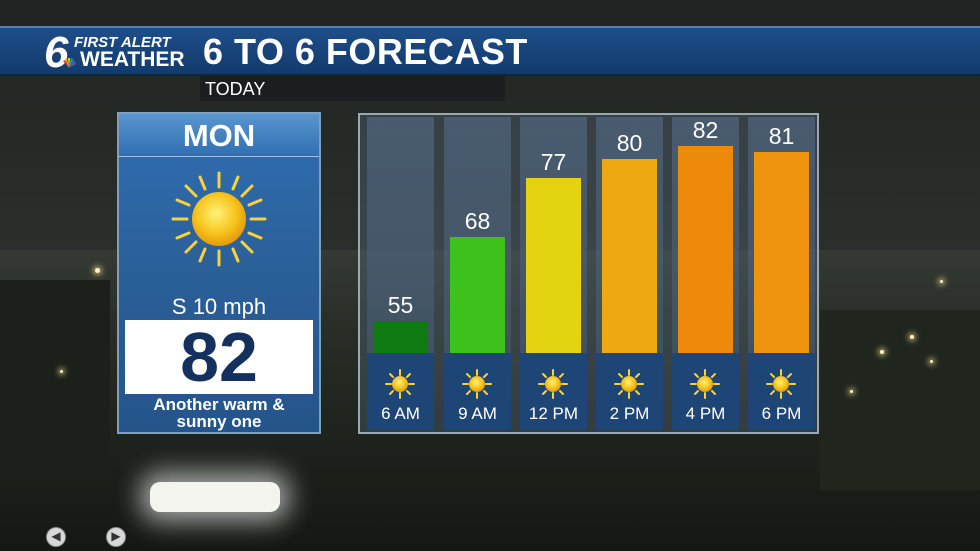 Image resolution: width=980 pixels, height=551 pixels. I want to click on forecast-description: Another warm & sunny one, so click(219, 413).